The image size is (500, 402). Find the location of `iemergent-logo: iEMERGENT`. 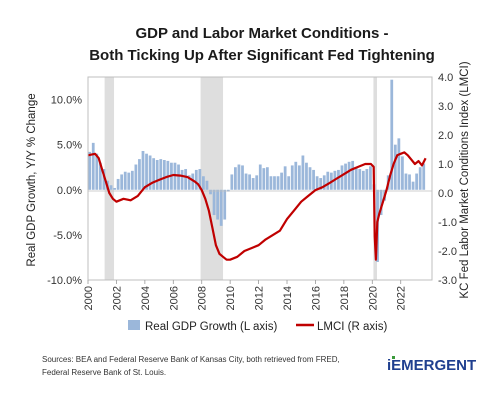

iemergent-logo: iEMERGENT is located at coordinates (431, 365).